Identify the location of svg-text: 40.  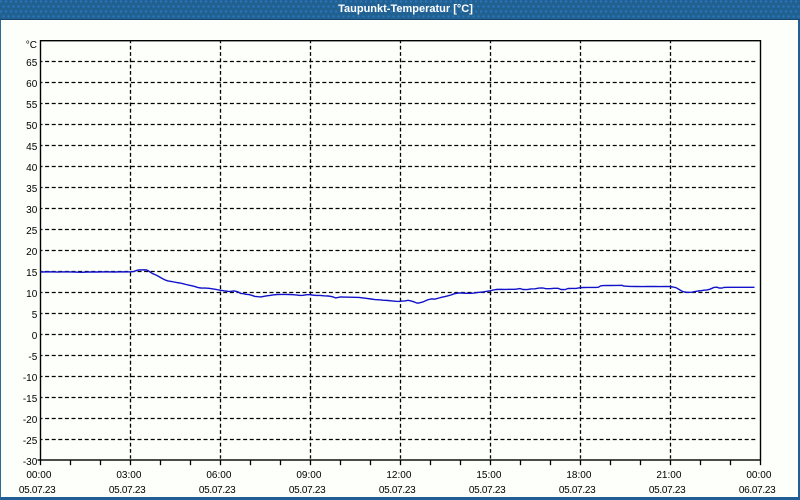
(32, 168).